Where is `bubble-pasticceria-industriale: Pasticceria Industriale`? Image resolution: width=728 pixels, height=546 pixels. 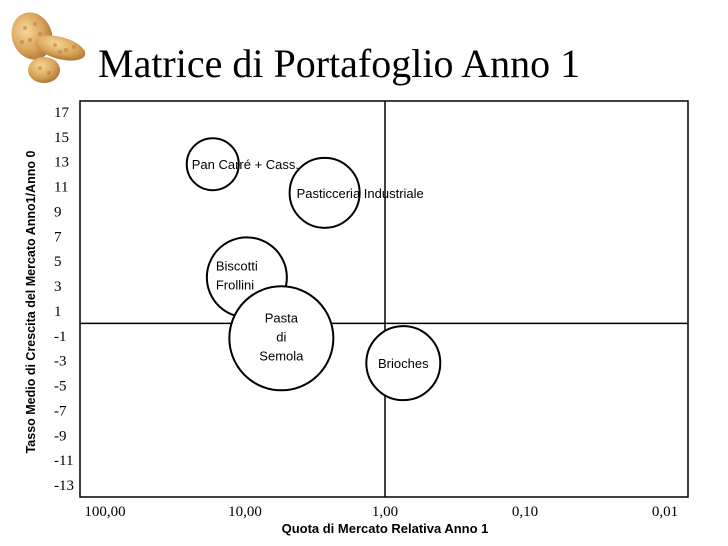 bubble-pasticceria-industriale: Pasticceria Industriale is located at coordinates (356, 192).